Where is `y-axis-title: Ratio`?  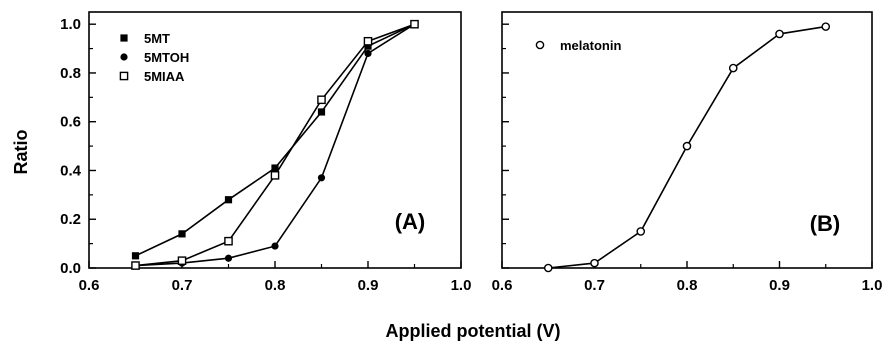
y-axis-title: Ratio is located at coordinates (21, 151).